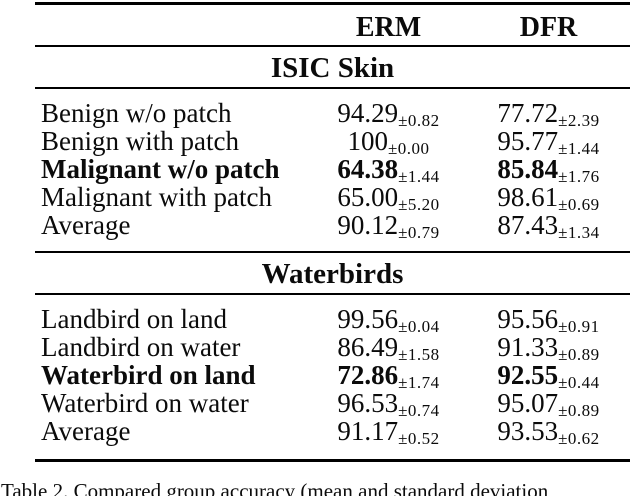 The height and width of the screenshot is (496, 640). What do you see at coordinates (332, 25) in the screenshot?
I see `table-header-row: ERM DFR` at bounding box center [332, 25].